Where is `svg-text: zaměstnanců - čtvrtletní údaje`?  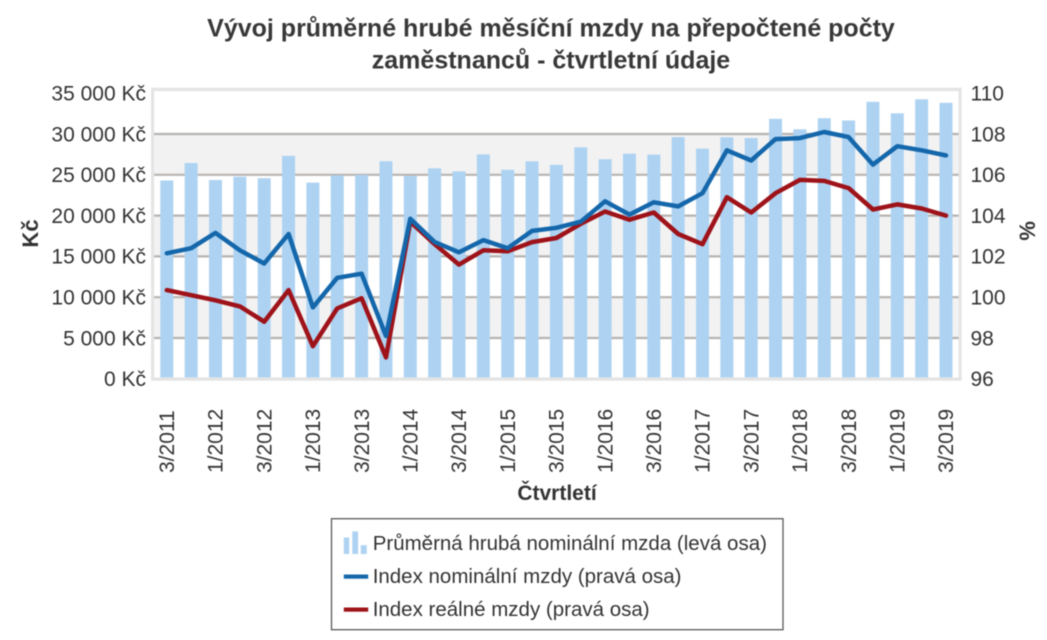 svg-text: zaměstnanců - čtvrtletní údaje is located at coordinates (551, 61).